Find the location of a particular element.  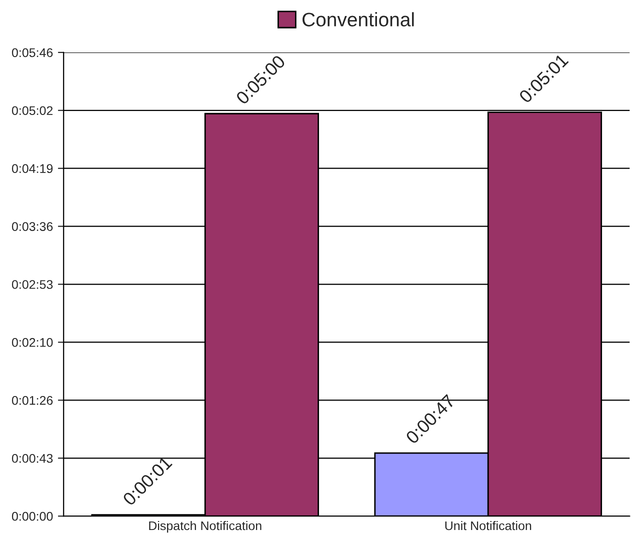

y-tick-label: 0:03:36 is located at coordinates (32, 226).